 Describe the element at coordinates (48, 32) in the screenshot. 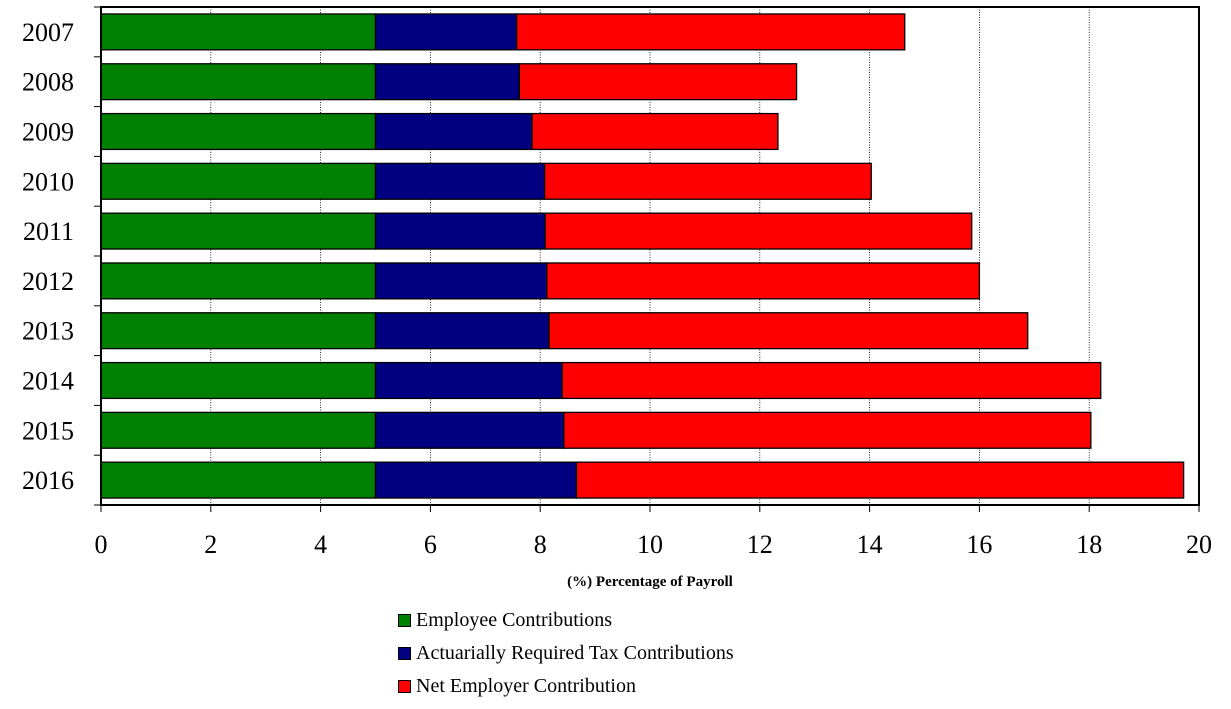

I see `y-tick-label-2007: 2007` at that location.